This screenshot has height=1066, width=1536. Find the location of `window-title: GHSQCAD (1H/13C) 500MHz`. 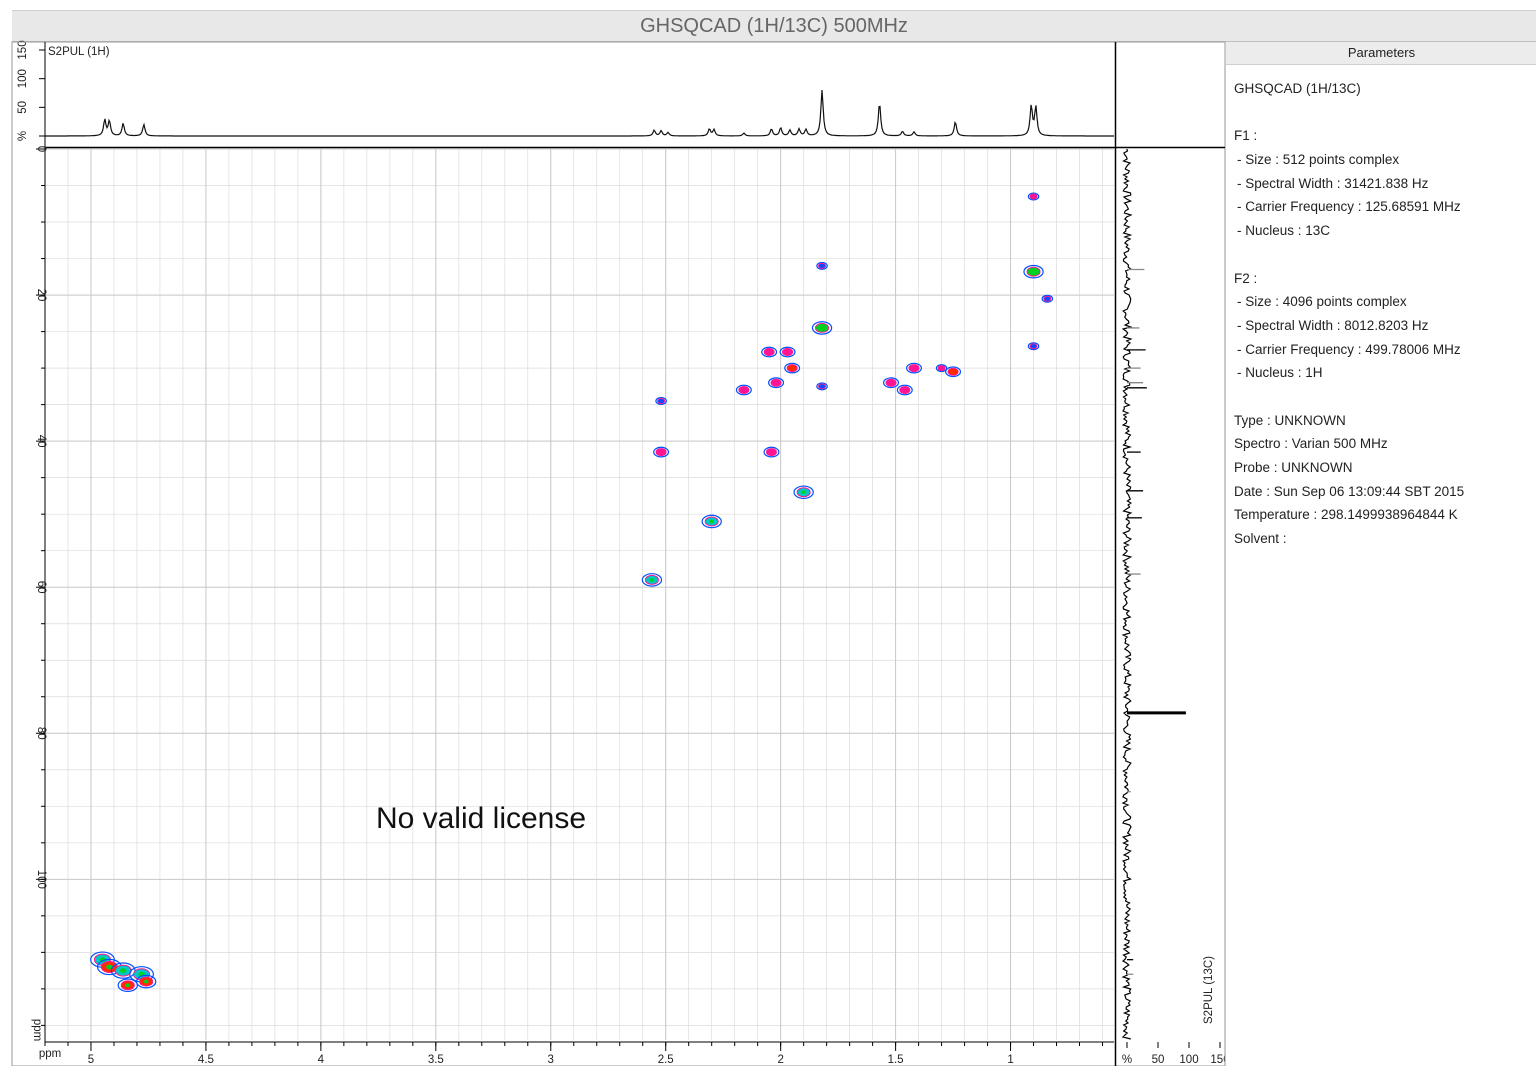

window-title: GHSQCAD (1H/13C) 500MHz is located at coordinates (774, 26).